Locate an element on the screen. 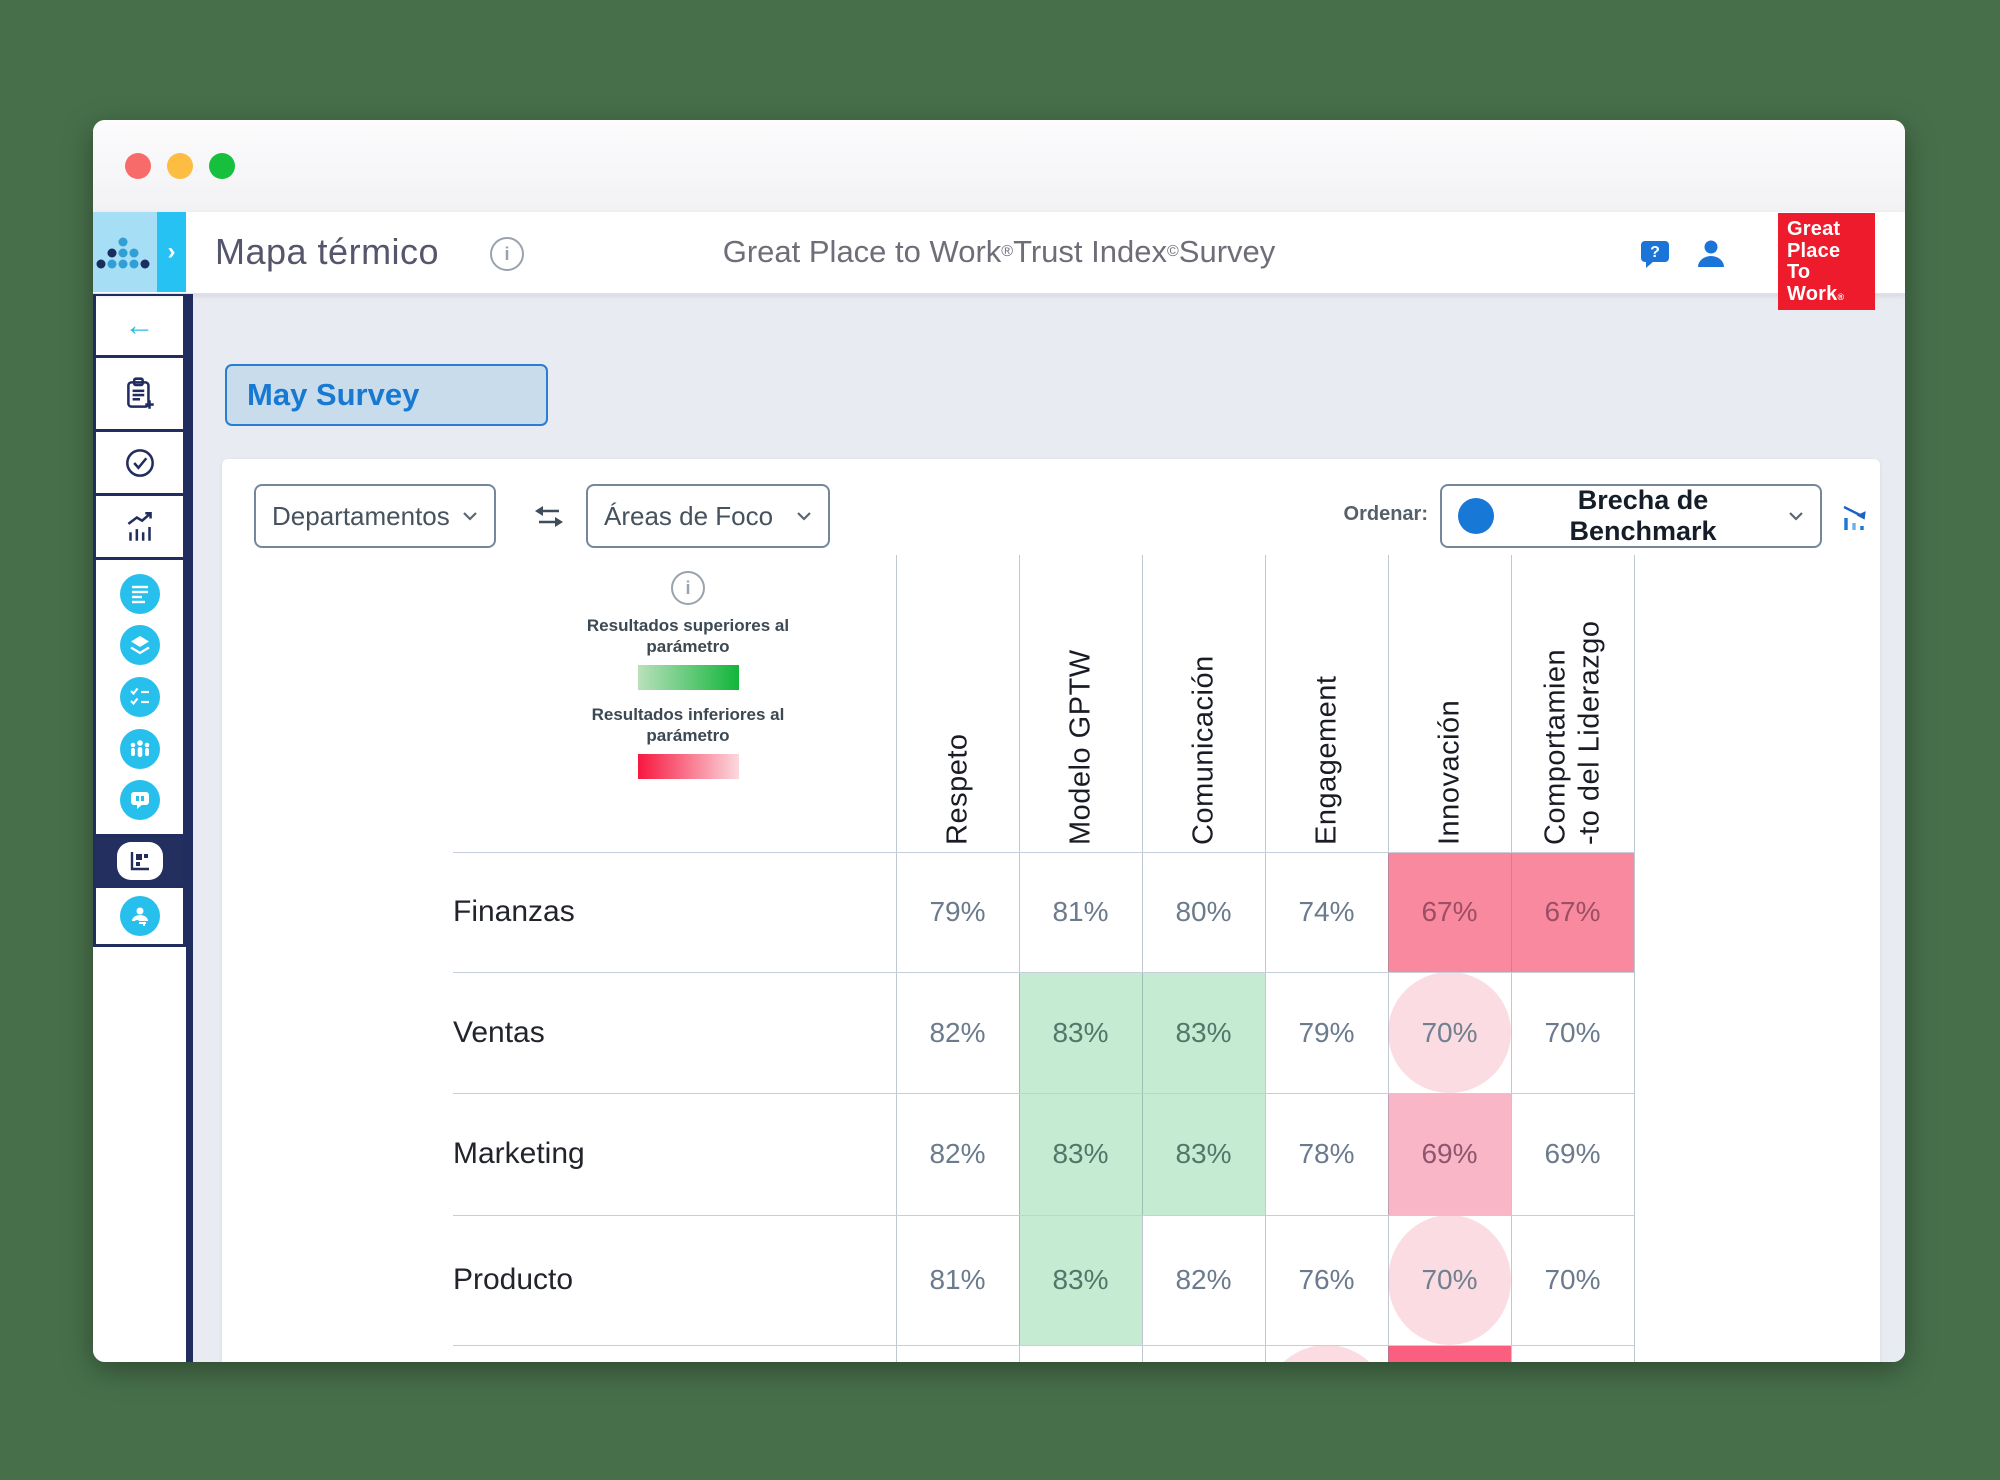 This screenshot has height=1480, width=2000. layers-icon is located at coordinates (139, 645).